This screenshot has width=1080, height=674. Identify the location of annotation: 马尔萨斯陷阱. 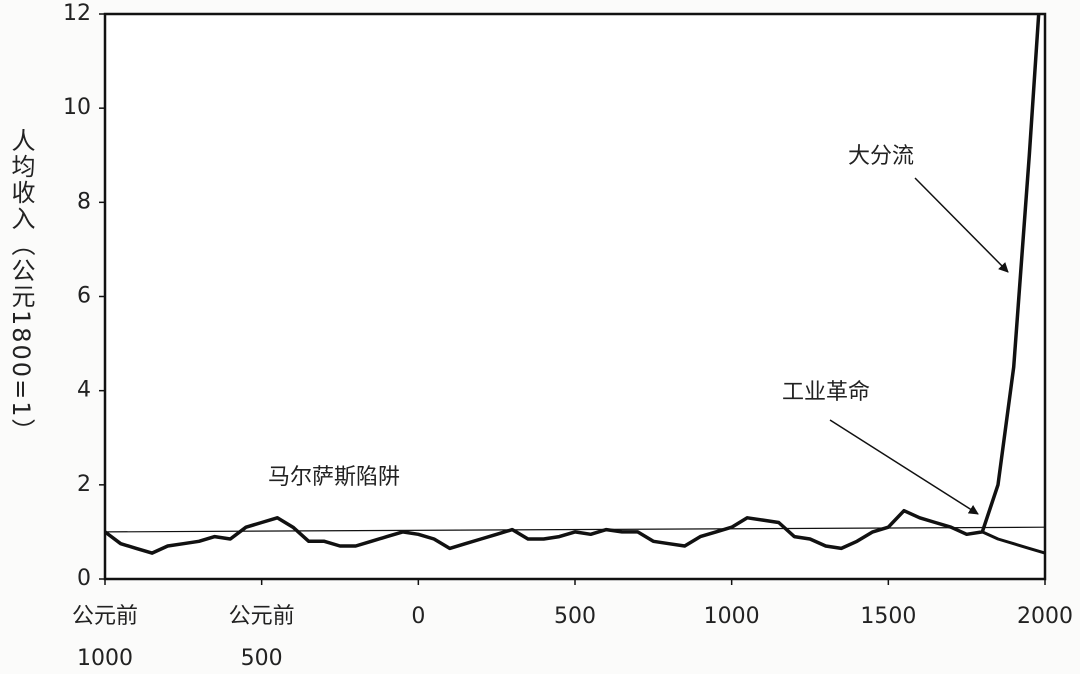
(334, 477).